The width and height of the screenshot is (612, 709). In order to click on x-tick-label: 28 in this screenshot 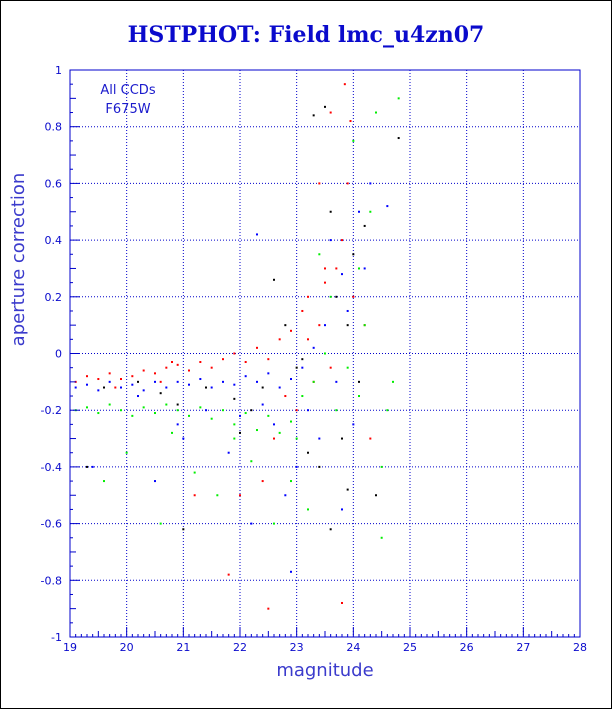, I will do `click(580, 647)`.